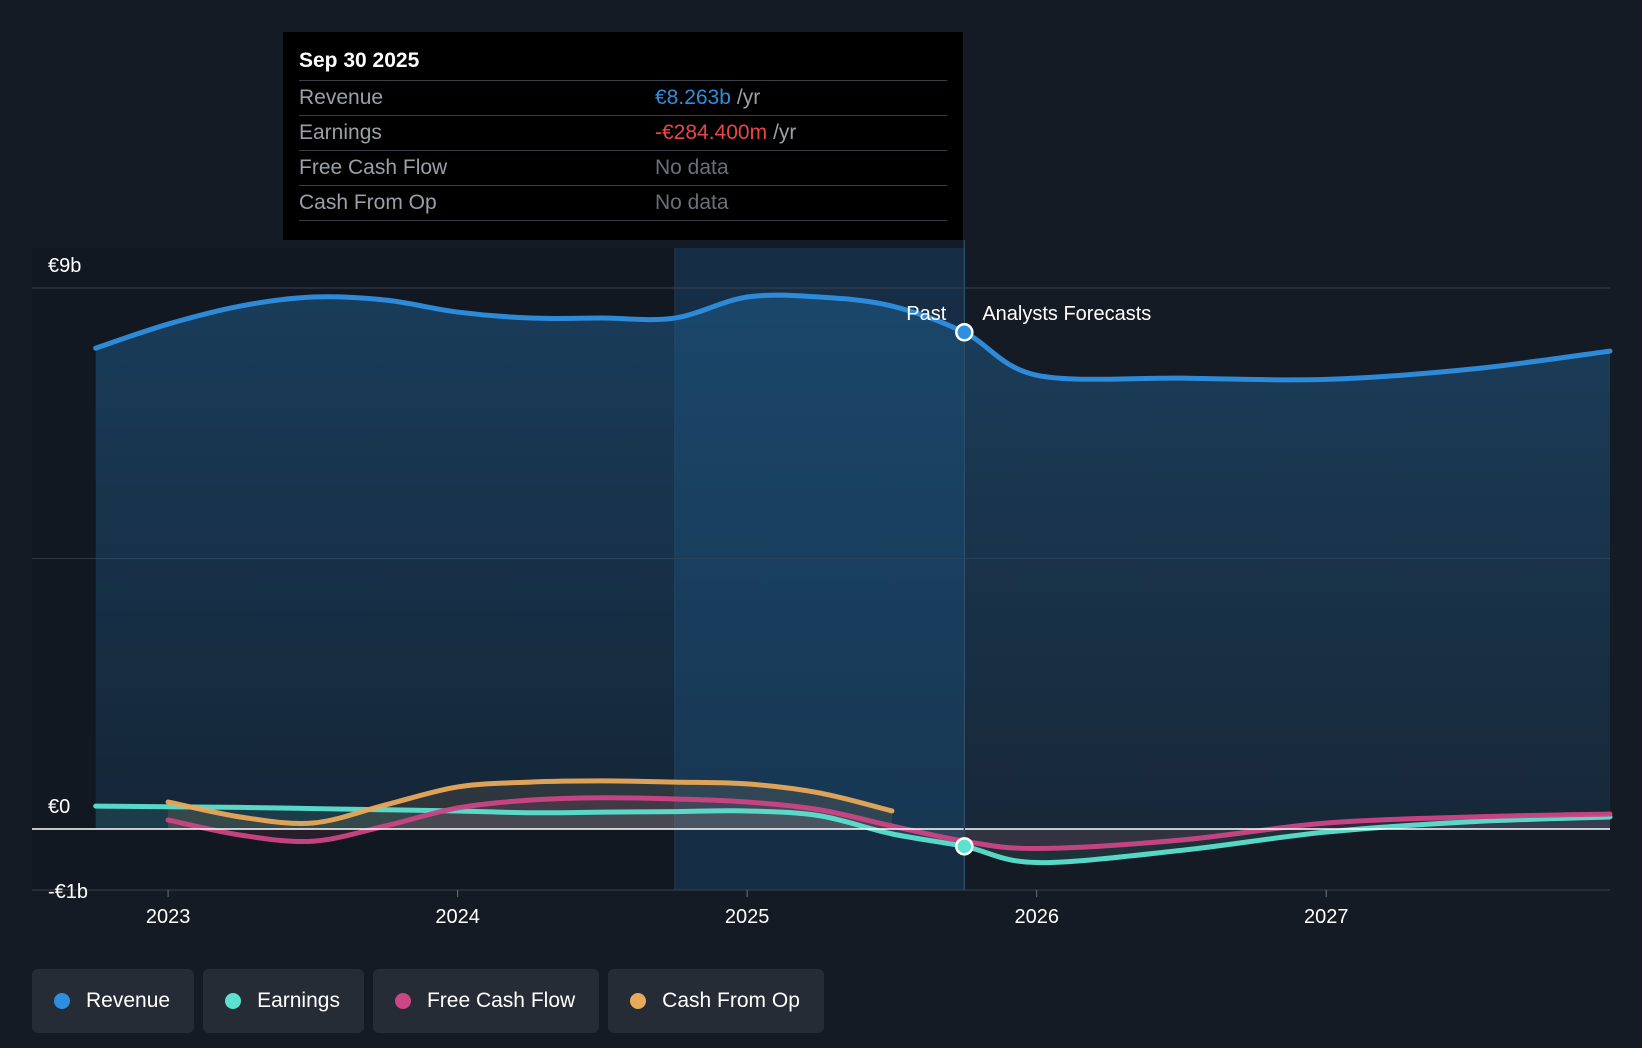  I want to click on tooltip-label: Cash From Op, so click(368, 202).